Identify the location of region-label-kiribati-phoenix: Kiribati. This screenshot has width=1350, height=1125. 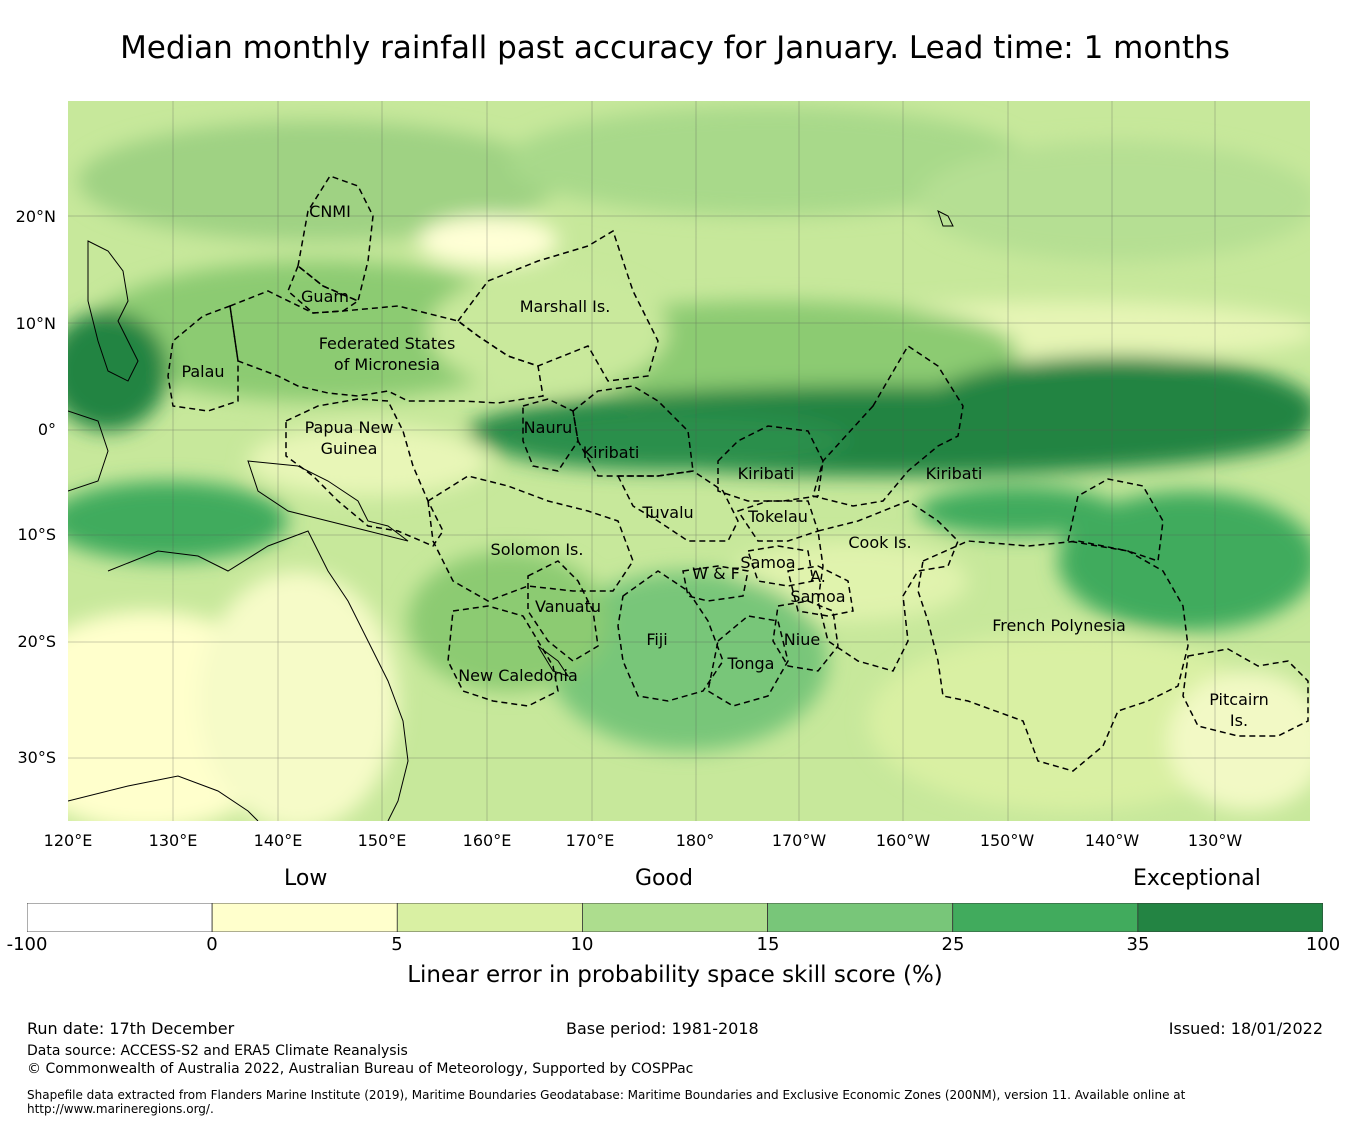
(766, 473).